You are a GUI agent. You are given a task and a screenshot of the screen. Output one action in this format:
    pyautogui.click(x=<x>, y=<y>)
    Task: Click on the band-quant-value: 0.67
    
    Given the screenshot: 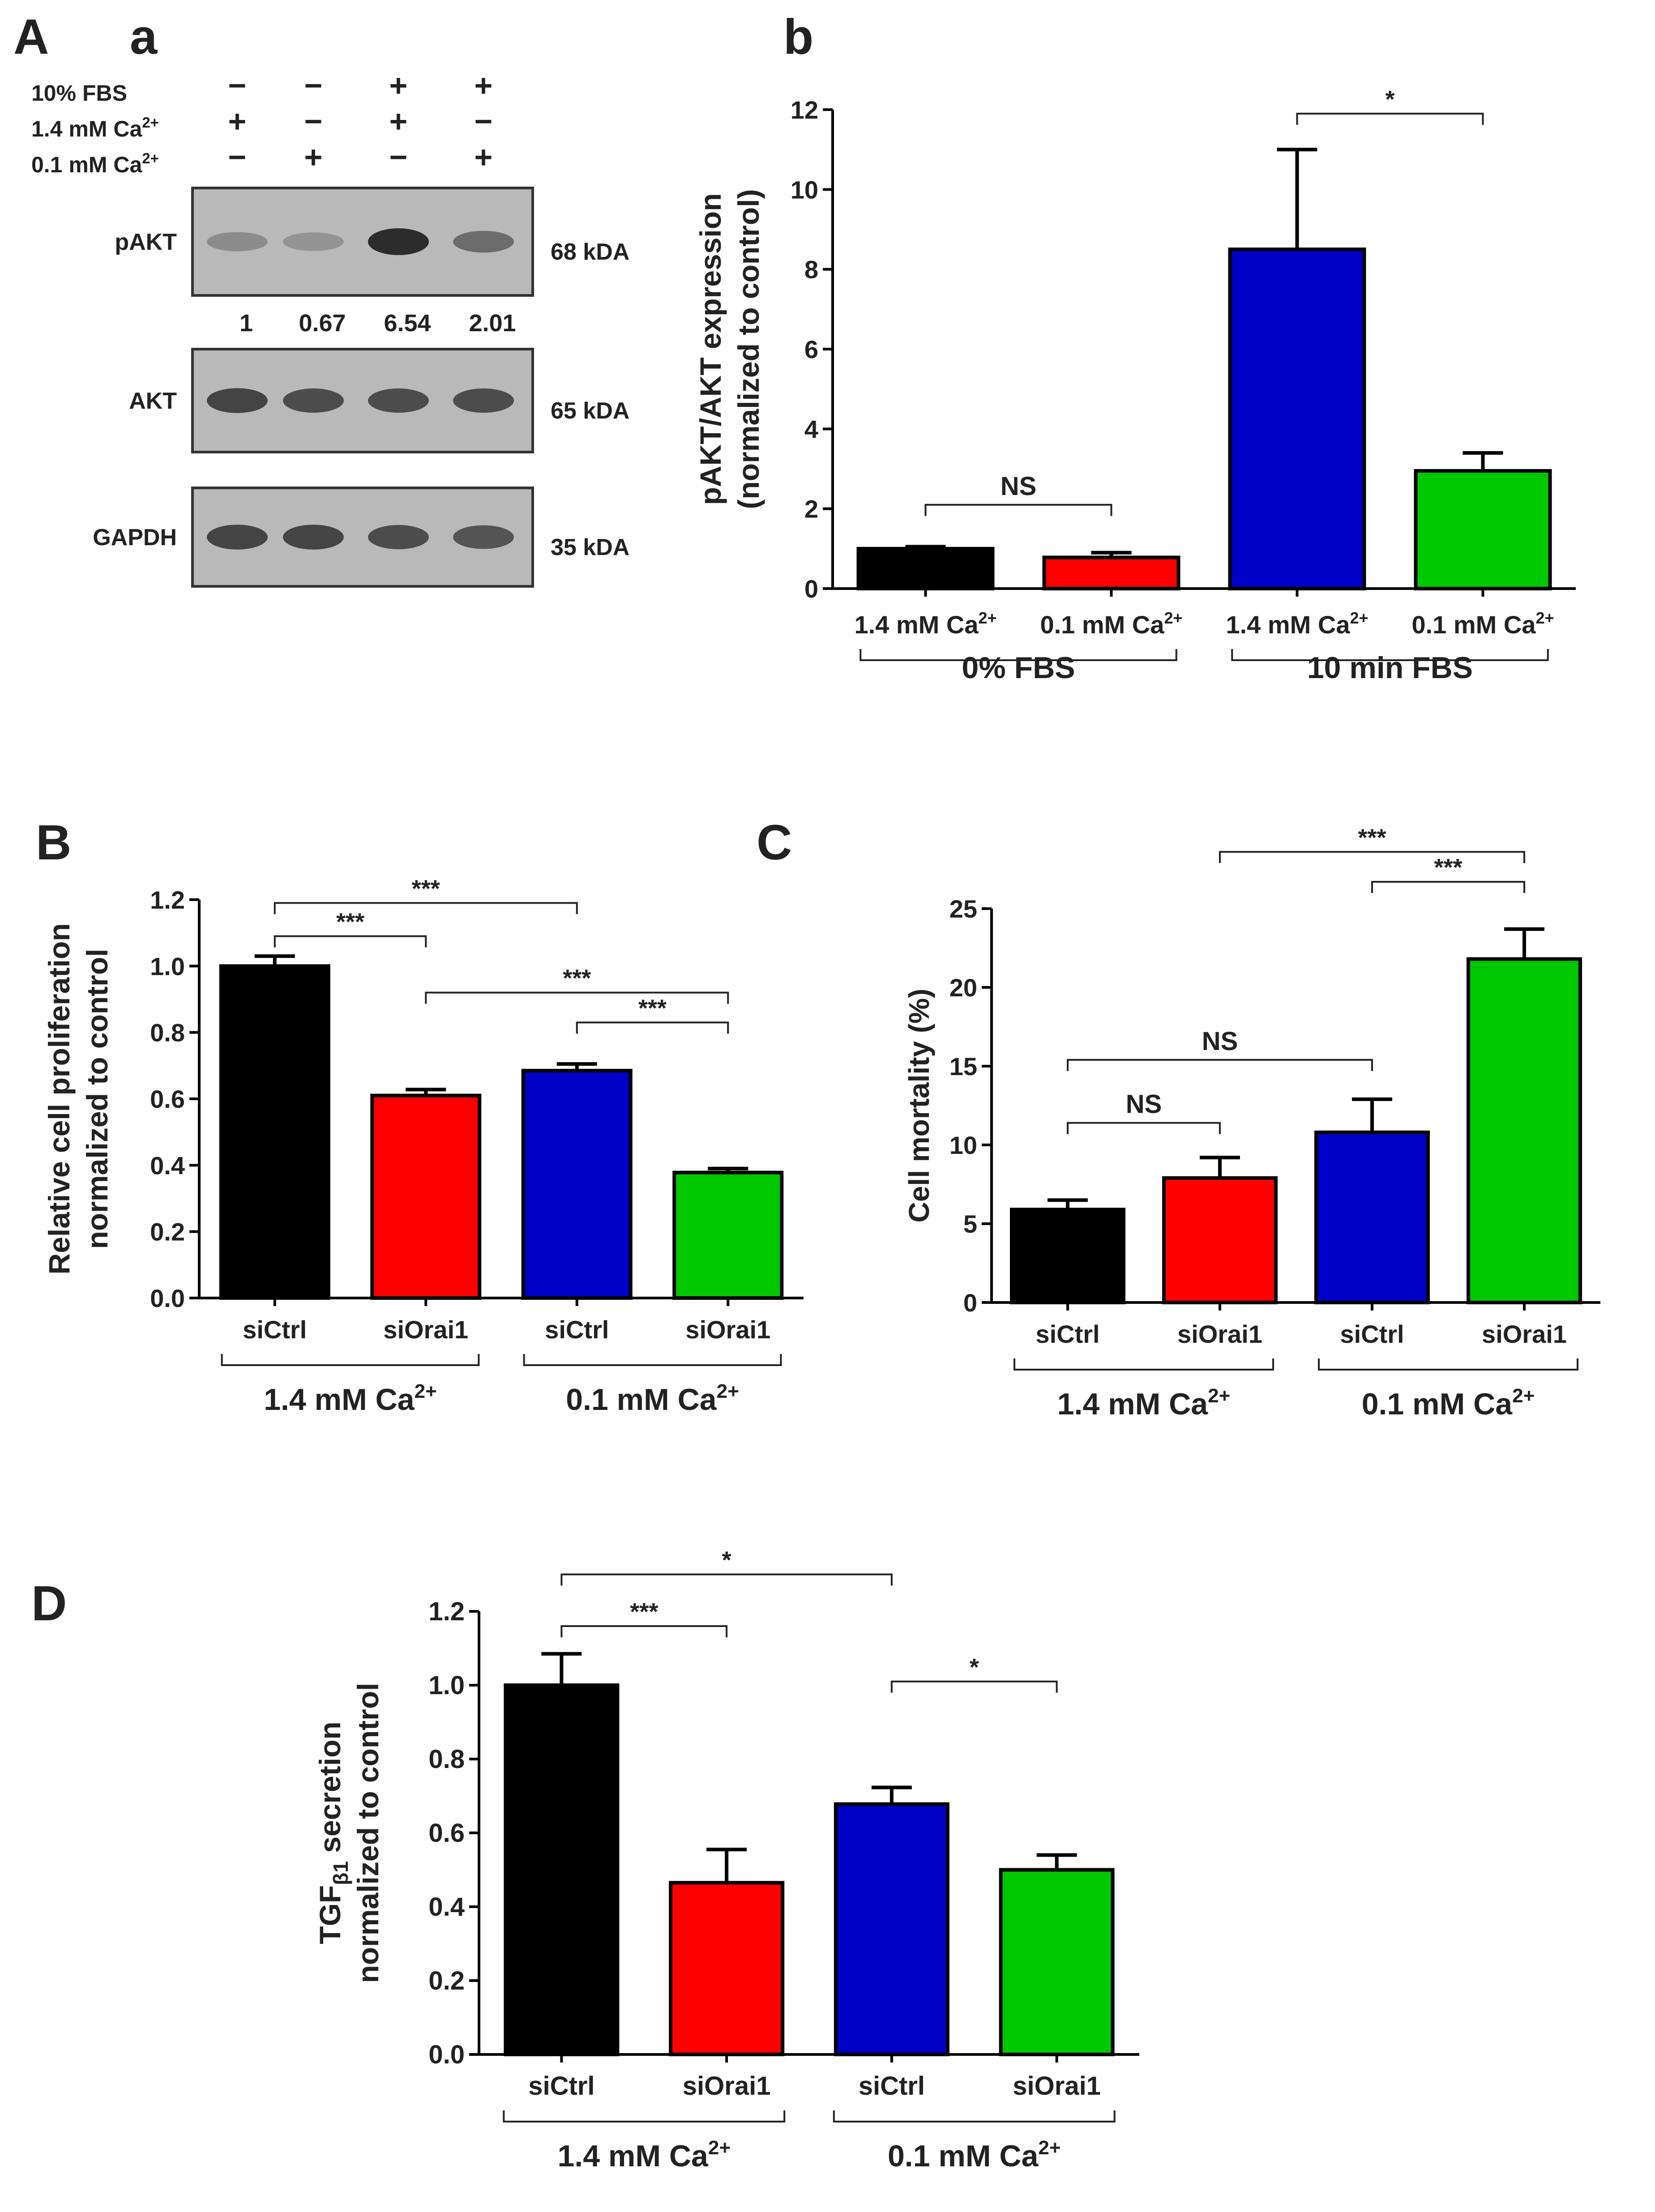 What is the action you would take?
    pyautogui.click(x=322, y=323)
    